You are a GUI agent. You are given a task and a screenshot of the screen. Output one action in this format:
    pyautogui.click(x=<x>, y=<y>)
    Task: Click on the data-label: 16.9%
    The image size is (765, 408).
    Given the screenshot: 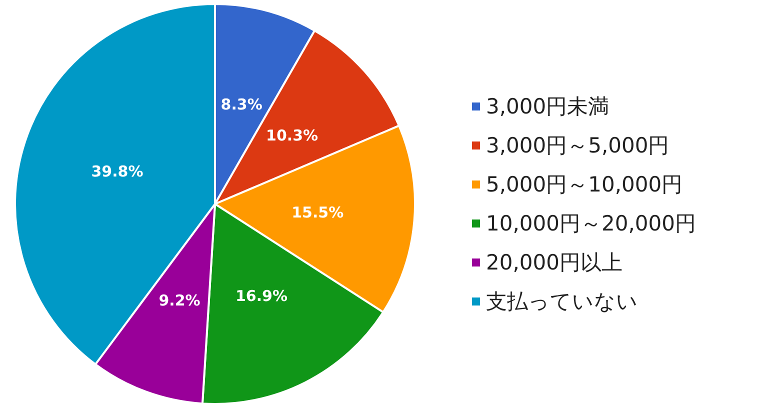 What is the action you would take?
    pyautogui.click(x=261, y=295)
    